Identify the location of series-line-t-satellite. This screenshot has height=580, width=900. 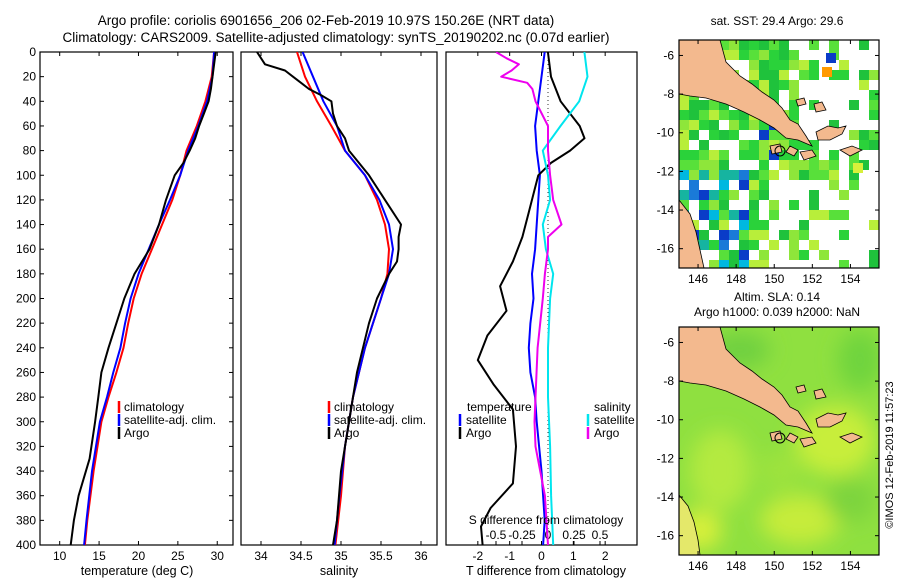
(536, 298).